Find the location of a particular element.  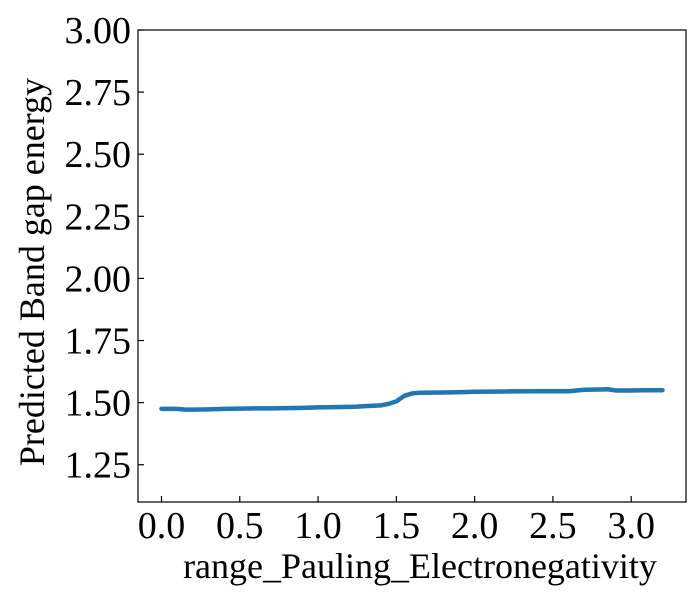

x-axis: 0.0 0.5 1.0 1.5 2.0 2.5 3.0 is located at coordinates (396, 521).